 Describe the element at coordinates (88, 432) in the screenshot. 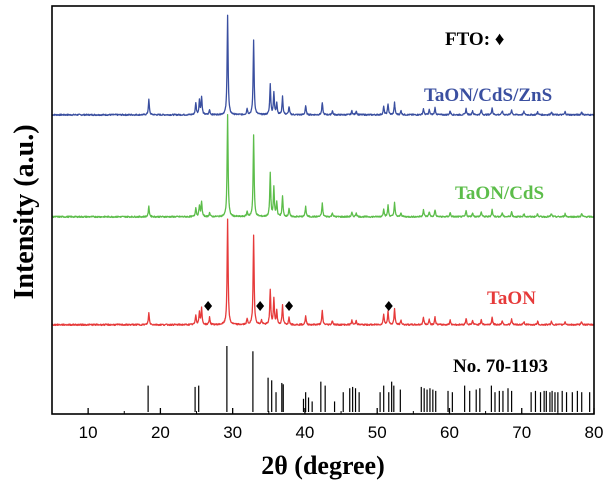

I see `x-tick-label-10: 10` at that location.